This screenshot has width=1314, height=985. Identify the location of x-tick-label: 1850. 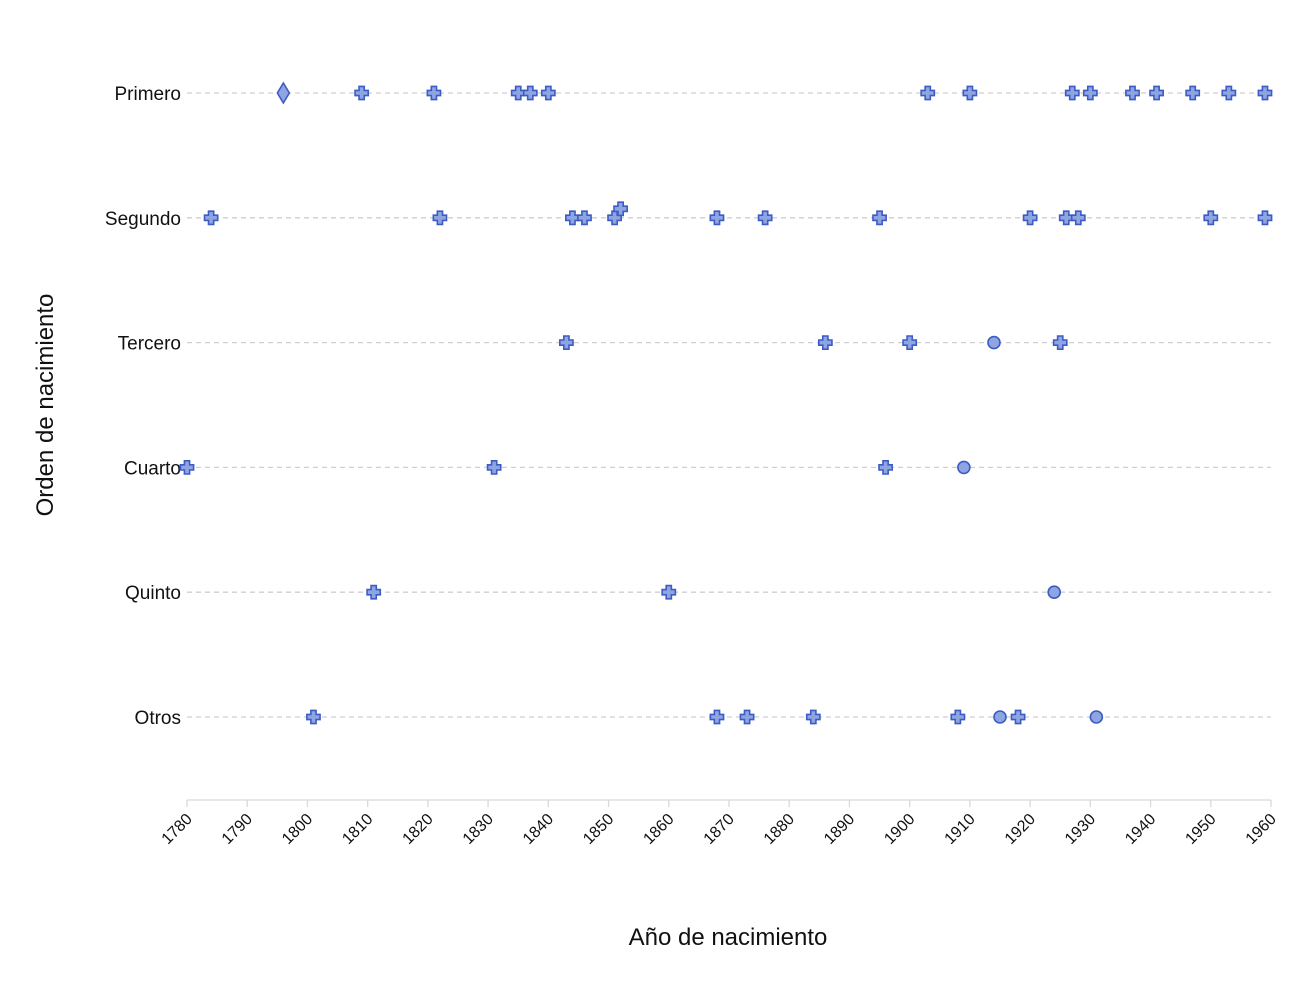
(598, 829).